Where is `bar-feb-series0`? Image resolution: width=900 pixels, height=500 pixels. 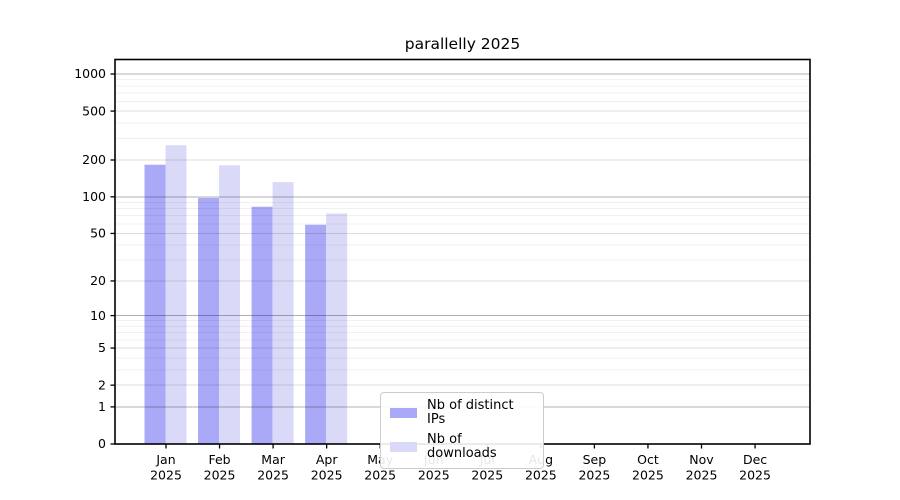 bar-feb-series0 is located at coordinates (209, 320).